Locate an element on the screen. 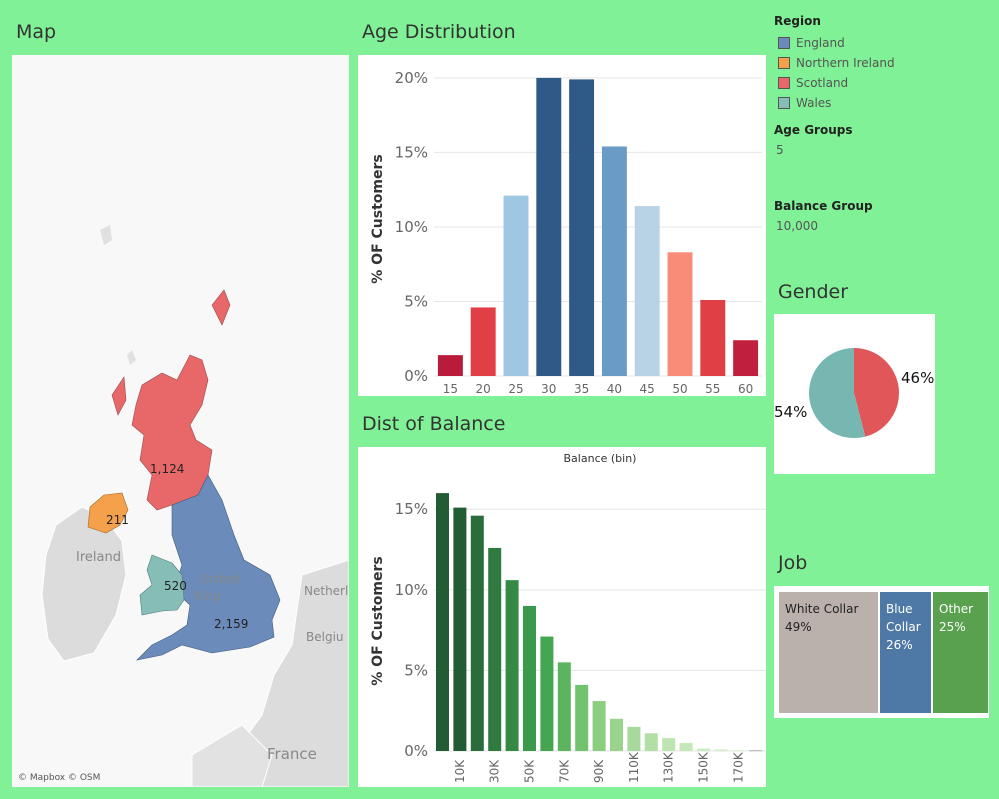  england-region is located at coordinates (208, 567).